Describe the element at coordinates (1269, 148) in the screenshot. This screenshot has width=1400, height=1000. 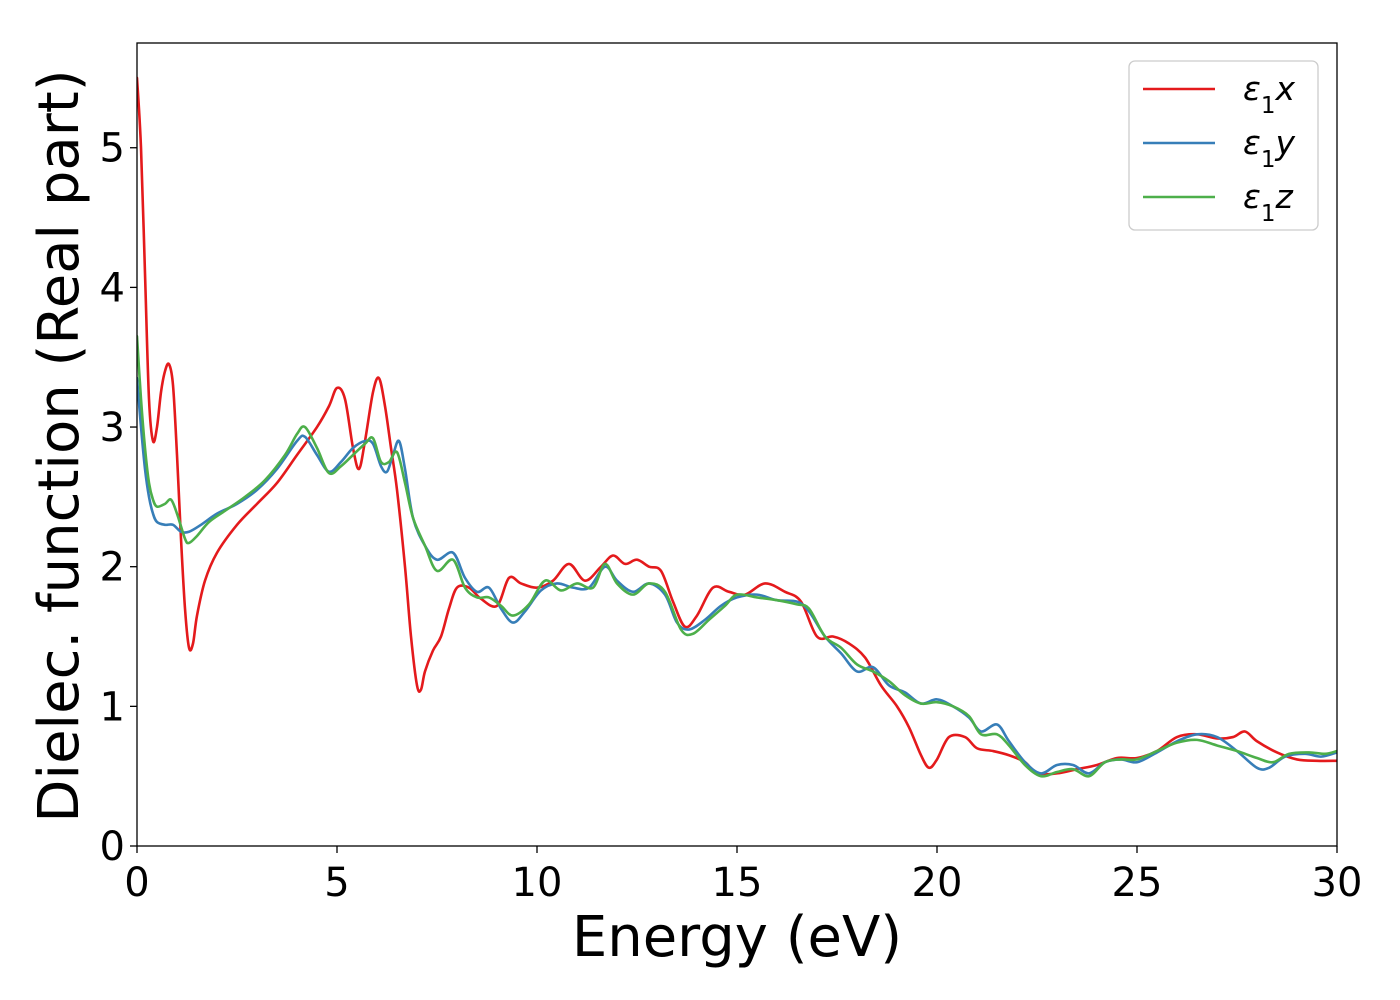
I see `legend-label-y: ε1y` at that location.